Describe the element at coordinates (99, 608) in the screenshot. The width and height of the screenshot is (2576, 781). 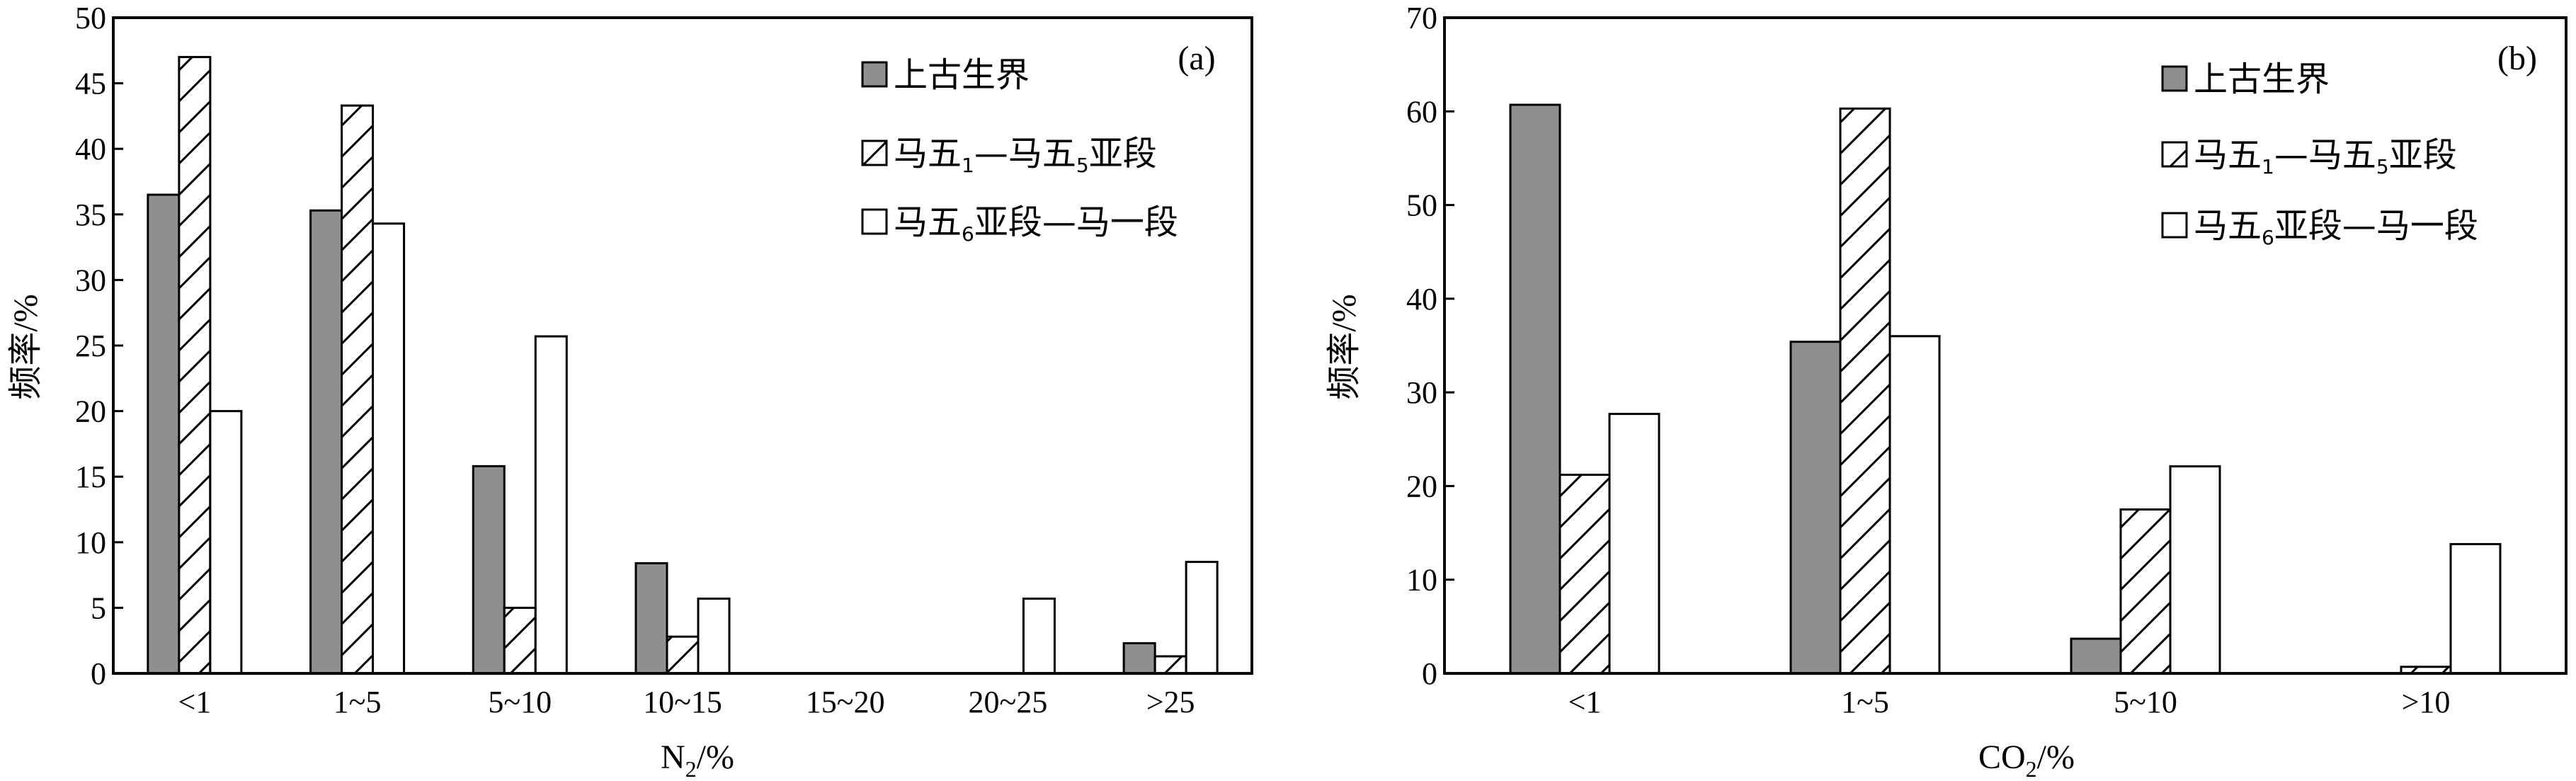
I see `y-tick-label: 5` at that location.